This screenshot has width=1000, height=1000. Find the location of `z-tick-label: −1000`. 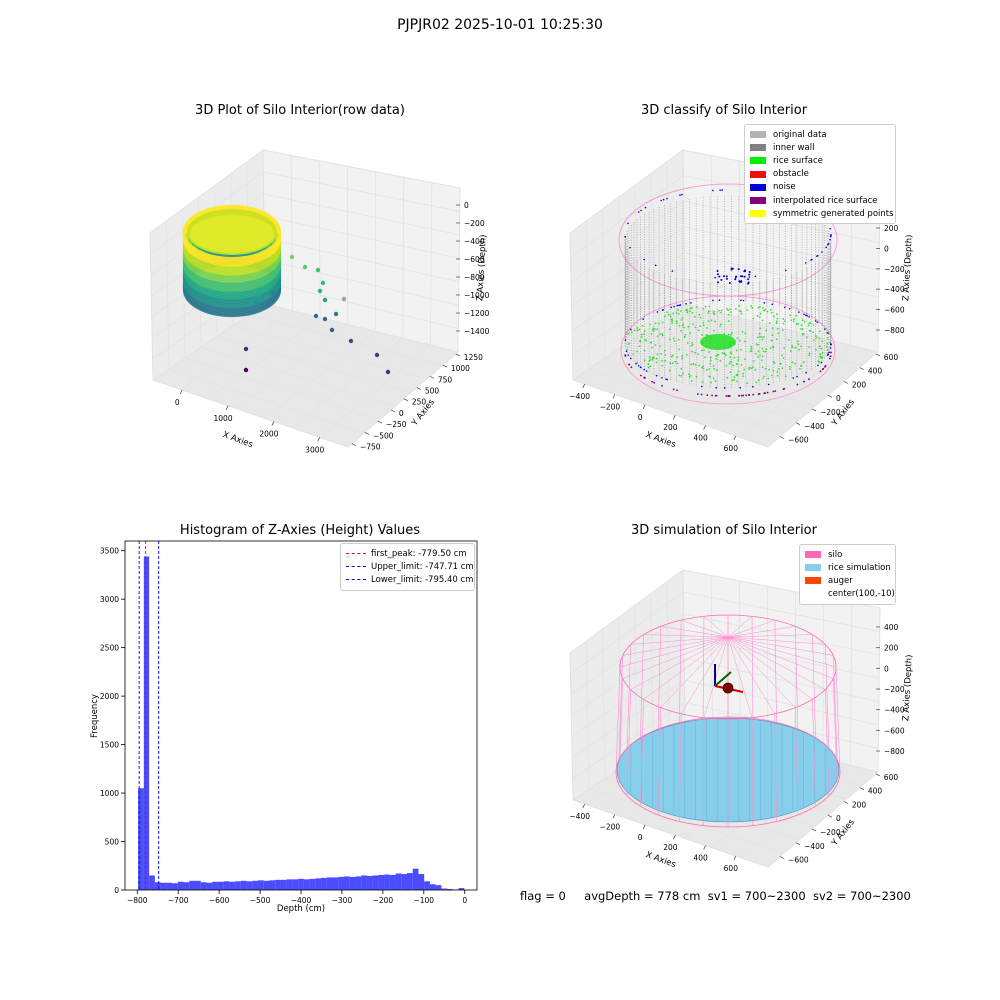

z-tick-label: −1000 is located at coordinates (477, 295).